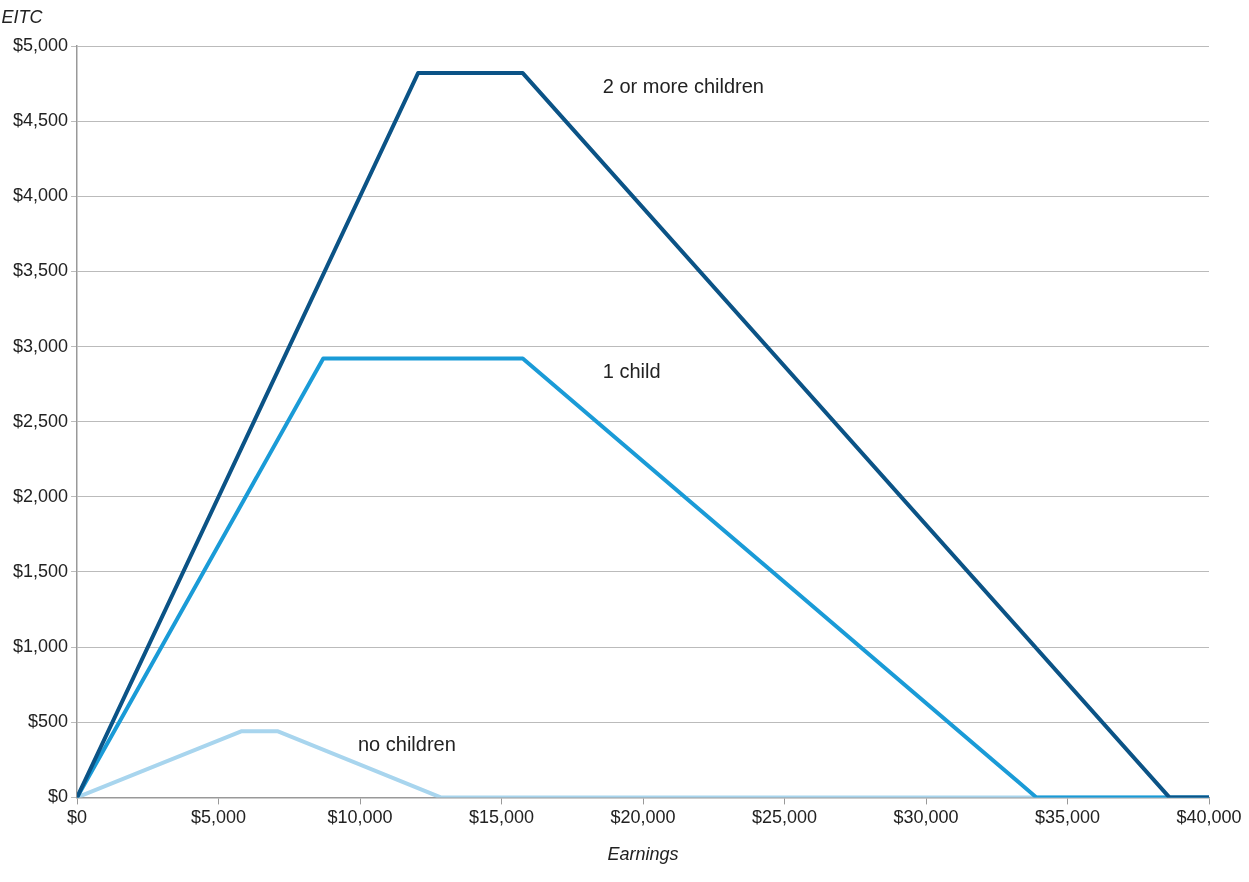  Describe the element at coordinates (40, 270) in the screenshot. I see `y-tick-label: $3,500` at that location.